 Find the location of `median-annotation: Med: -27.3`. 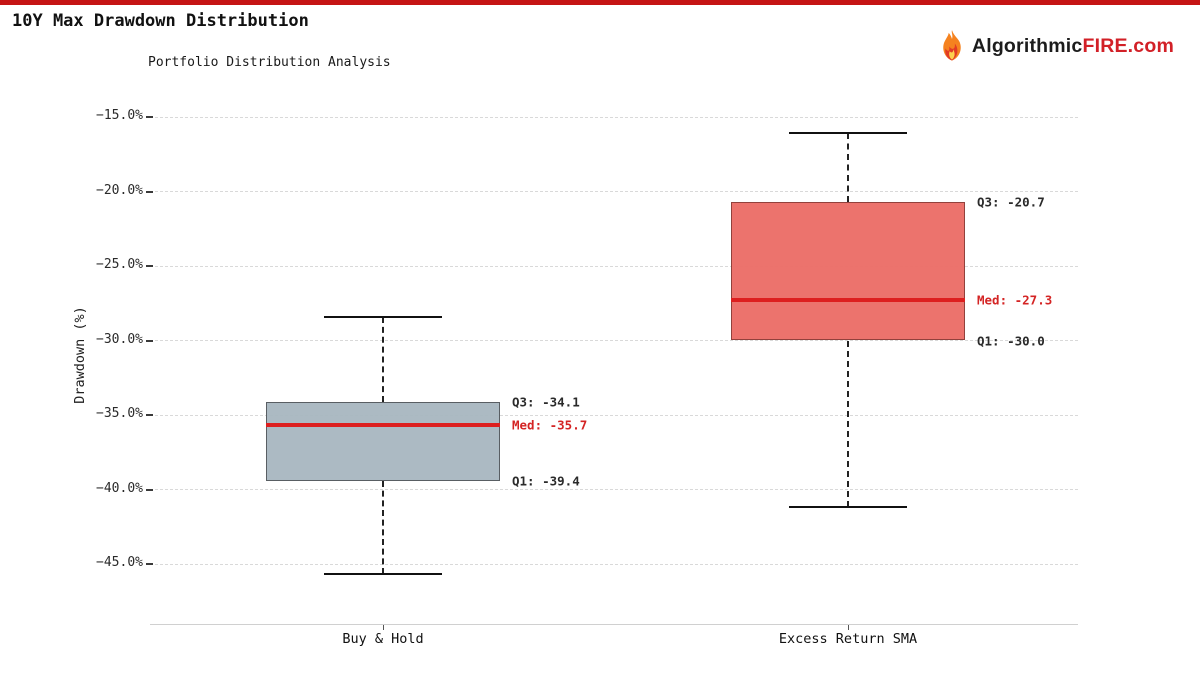

median-annotation: Med: -27.3 is located at coordinates (1015, 300).